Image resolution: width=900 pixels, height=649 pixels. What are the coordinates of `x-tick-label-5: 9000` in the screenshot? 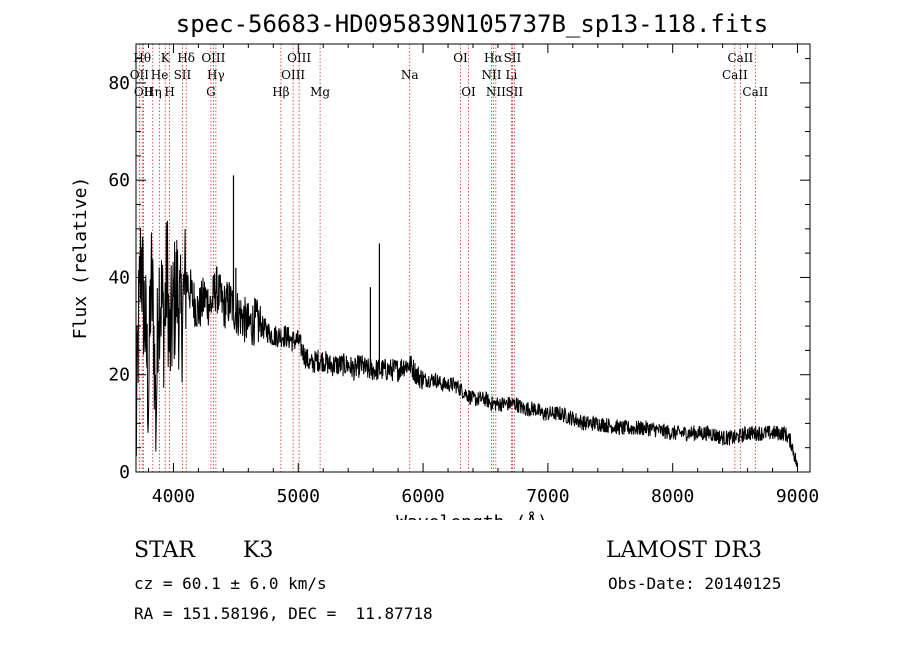 It's located at (797, 496).